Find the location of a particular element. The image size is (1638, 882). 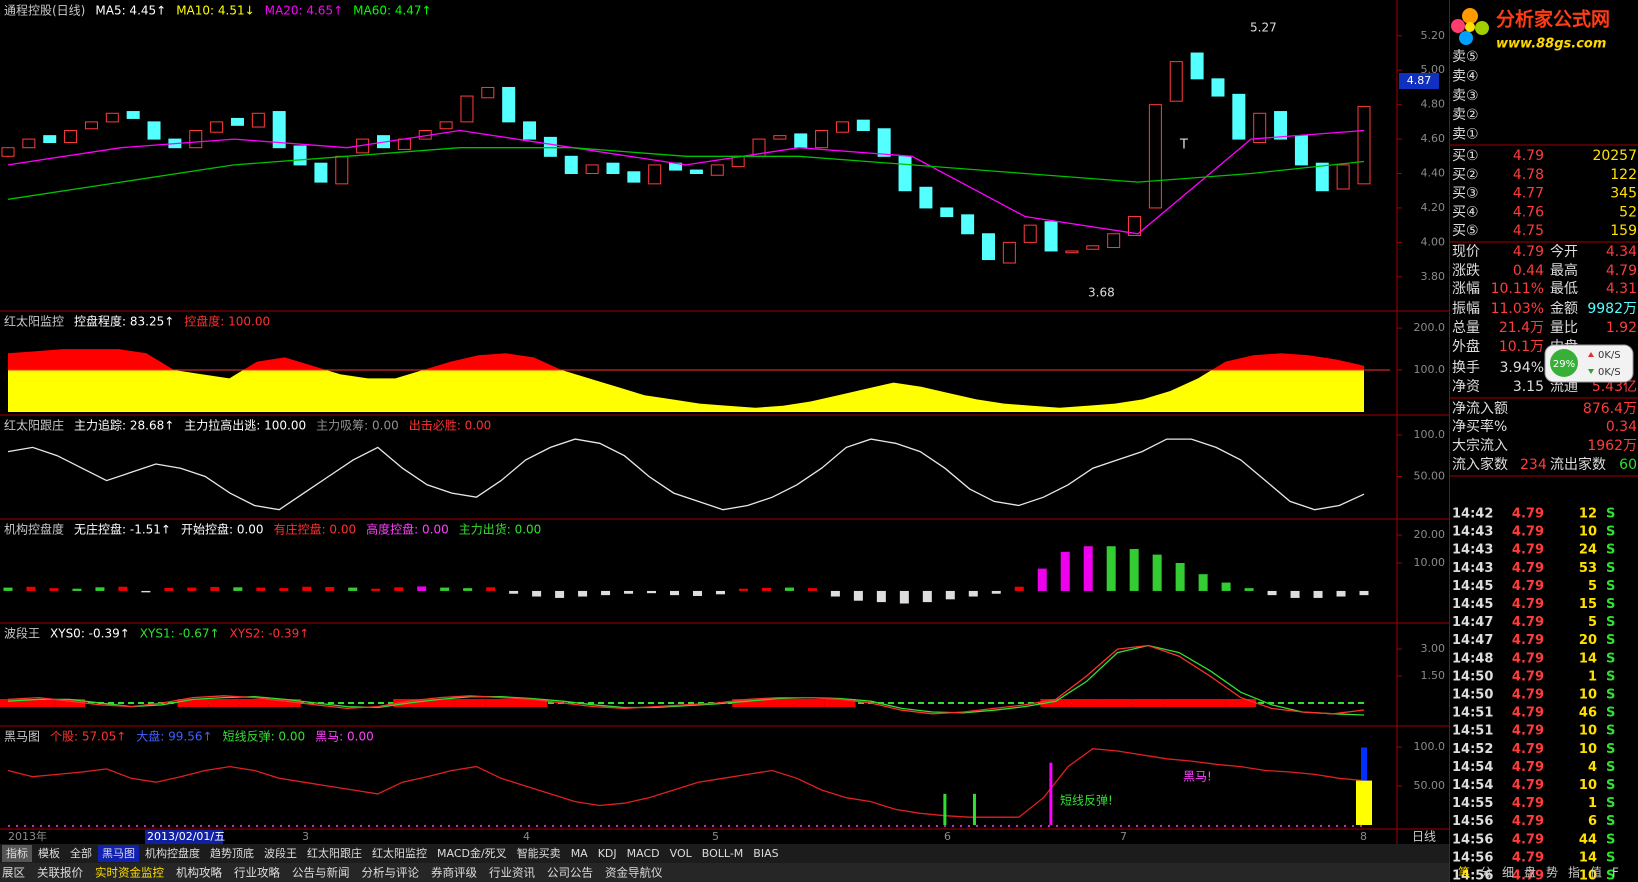

tab-label: 指标 is located at coordinates (17, 853).